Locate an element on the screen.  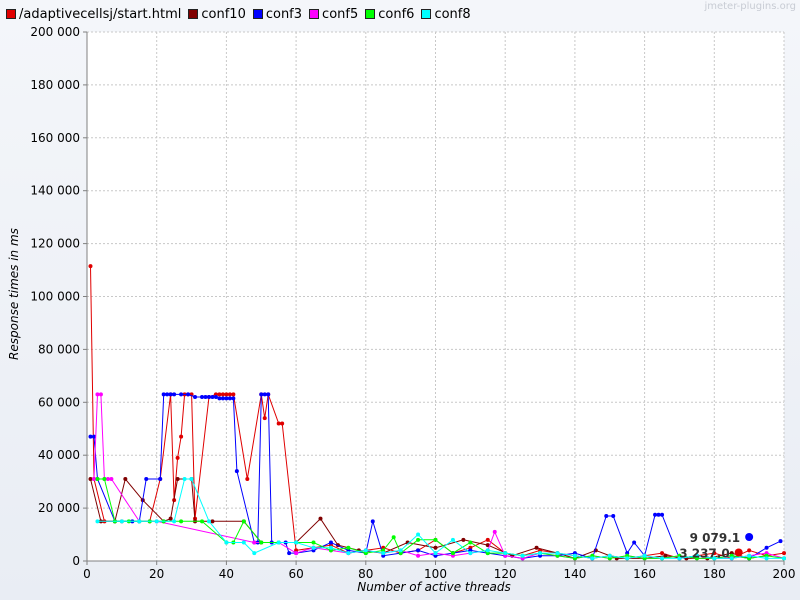
x-tick-label: 80 is located at coordinates (365, 574).